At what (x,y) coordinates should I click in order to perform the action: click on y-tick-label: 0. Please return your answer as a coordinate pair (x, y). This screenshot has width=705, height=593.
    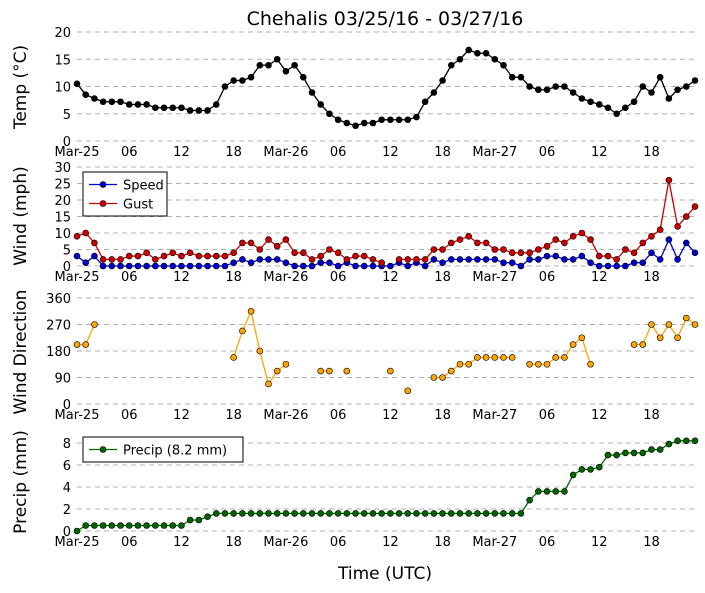
    Looking at the image, I should click on (67, 532).